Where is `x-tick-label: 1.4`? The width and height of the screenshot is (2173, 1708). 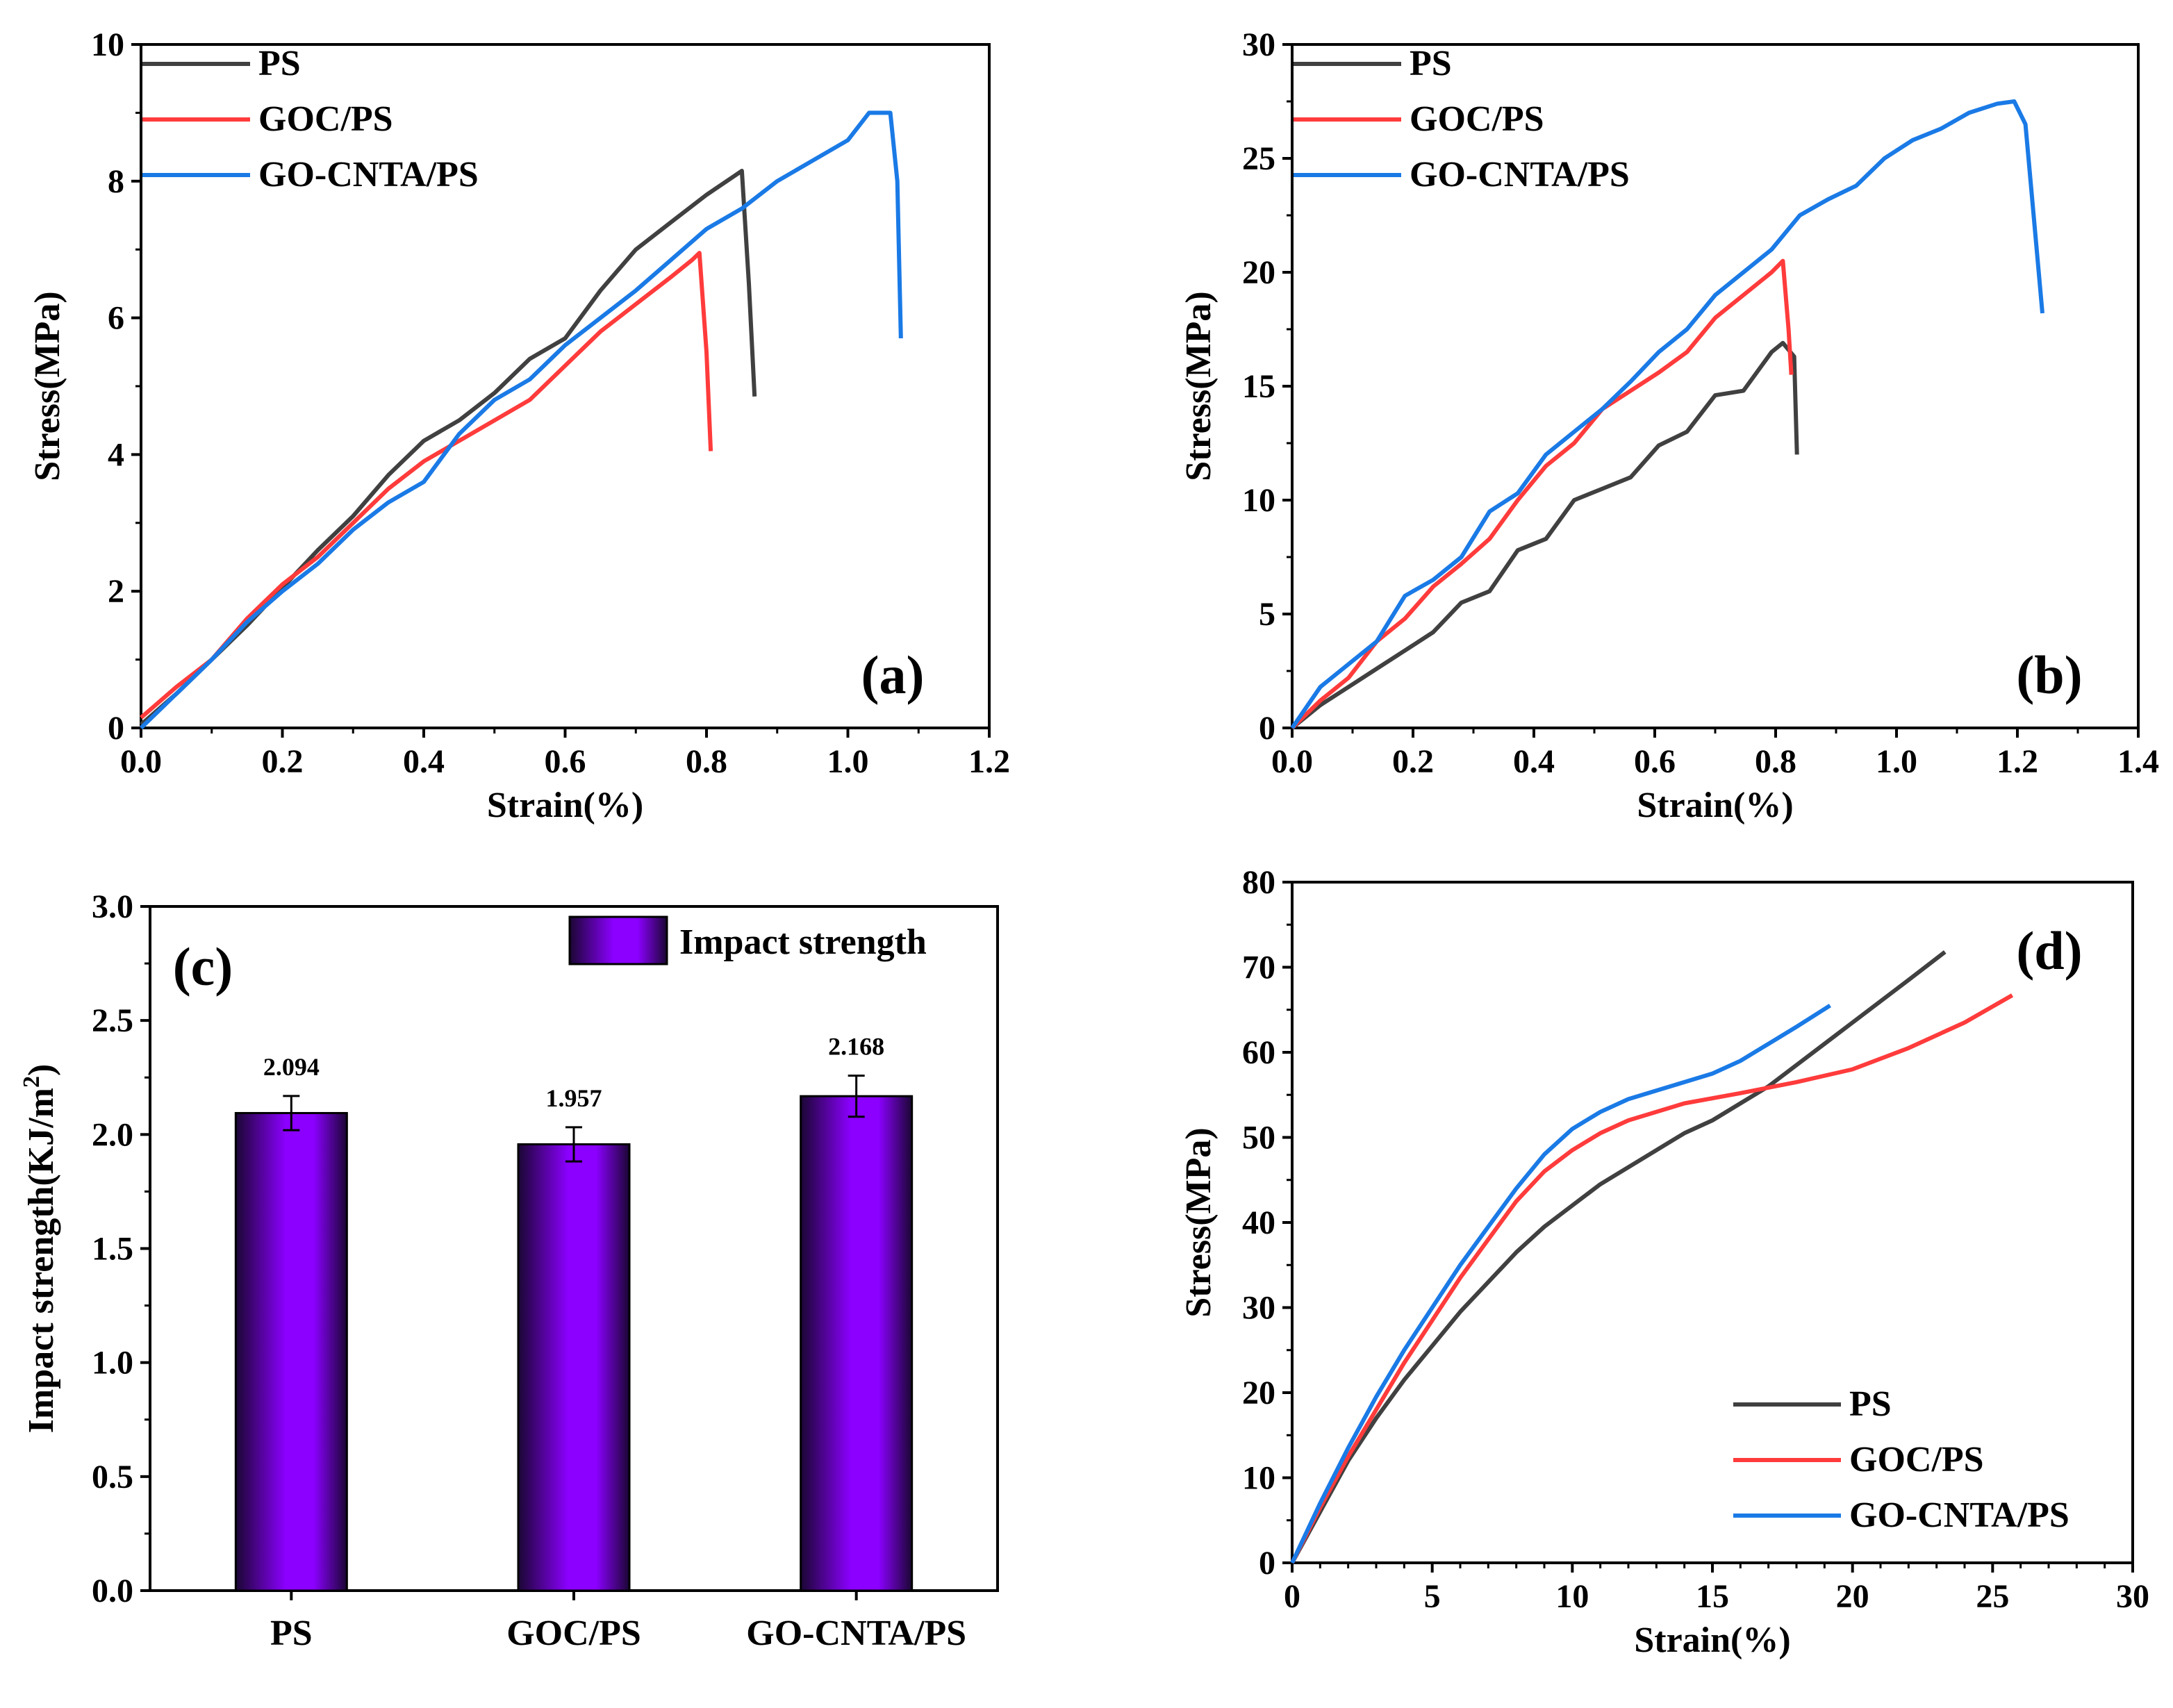
x-tick-label: 1.4 is located at coordinates (2138, 762).